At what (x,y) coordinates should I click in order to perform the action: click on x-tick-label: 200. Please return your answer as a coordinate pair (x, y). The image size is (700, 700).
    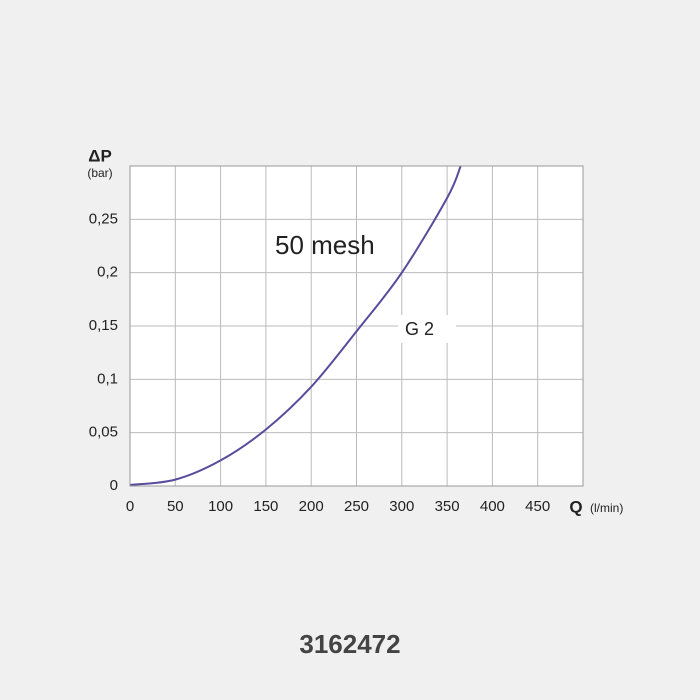
    Looking at the image, I should click on (311, 506).